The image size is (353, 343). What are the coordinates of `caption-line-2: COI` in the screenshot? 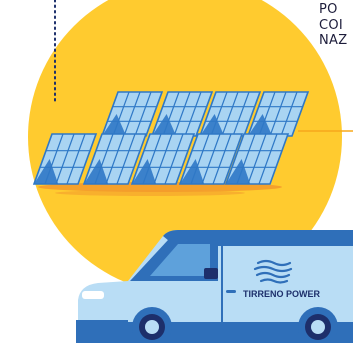 It's located at (331, 25).